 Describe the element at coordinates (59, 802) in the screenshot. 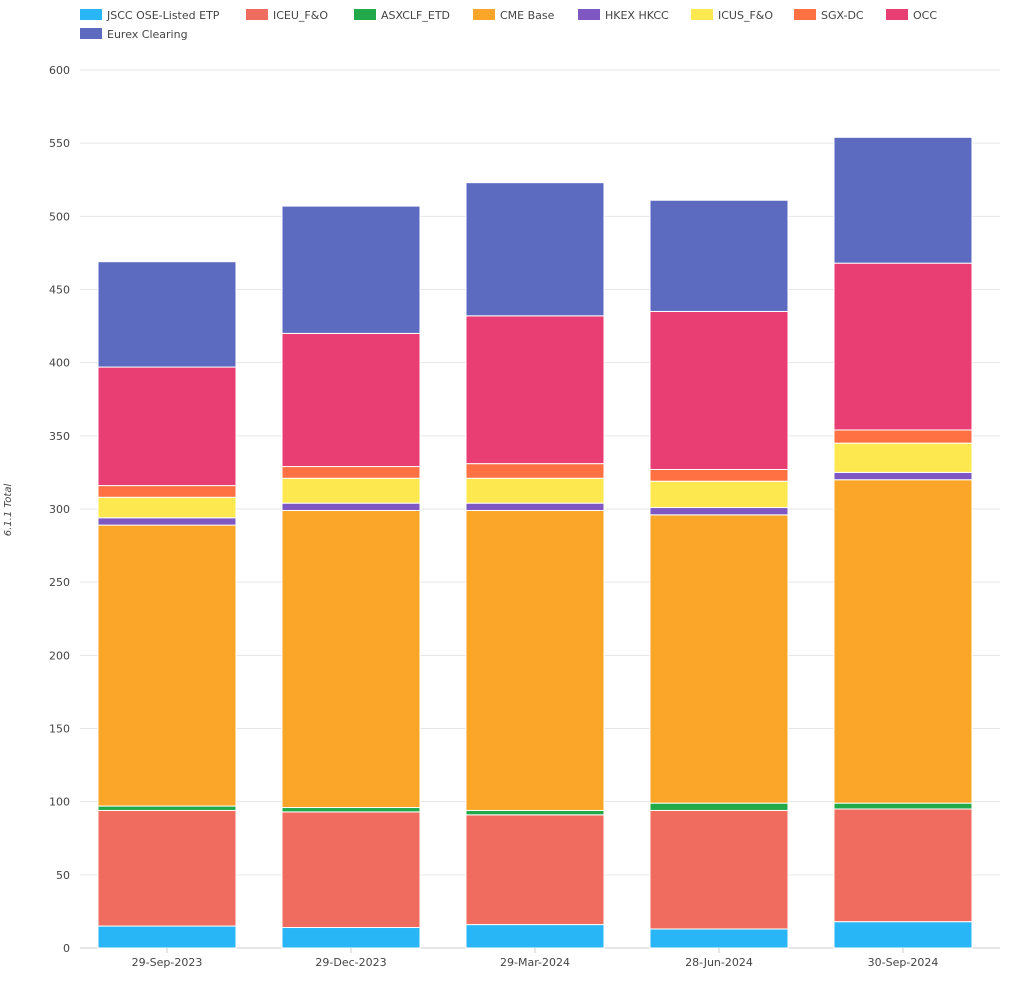

I see `y-tick-label: 100` at that location.